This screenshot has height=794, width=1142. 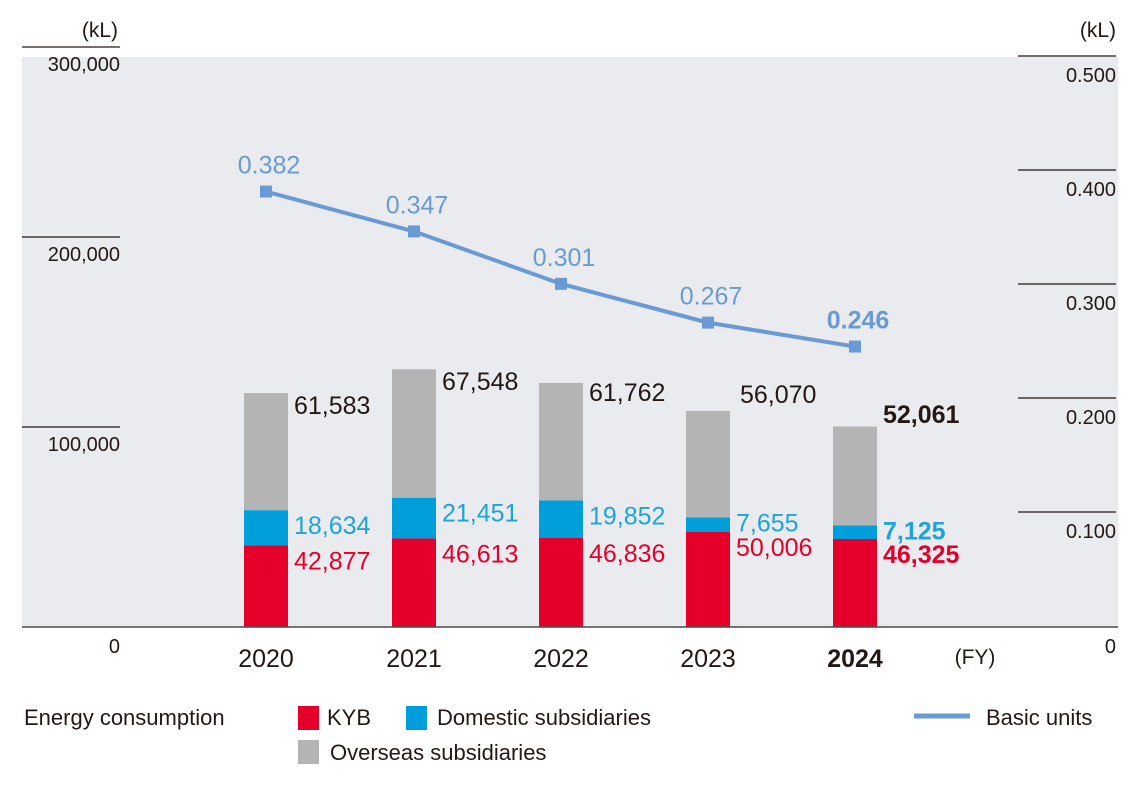 I want to click on legend-label-domestic: Domestic subsidiaries, so click(x=544, y=717).